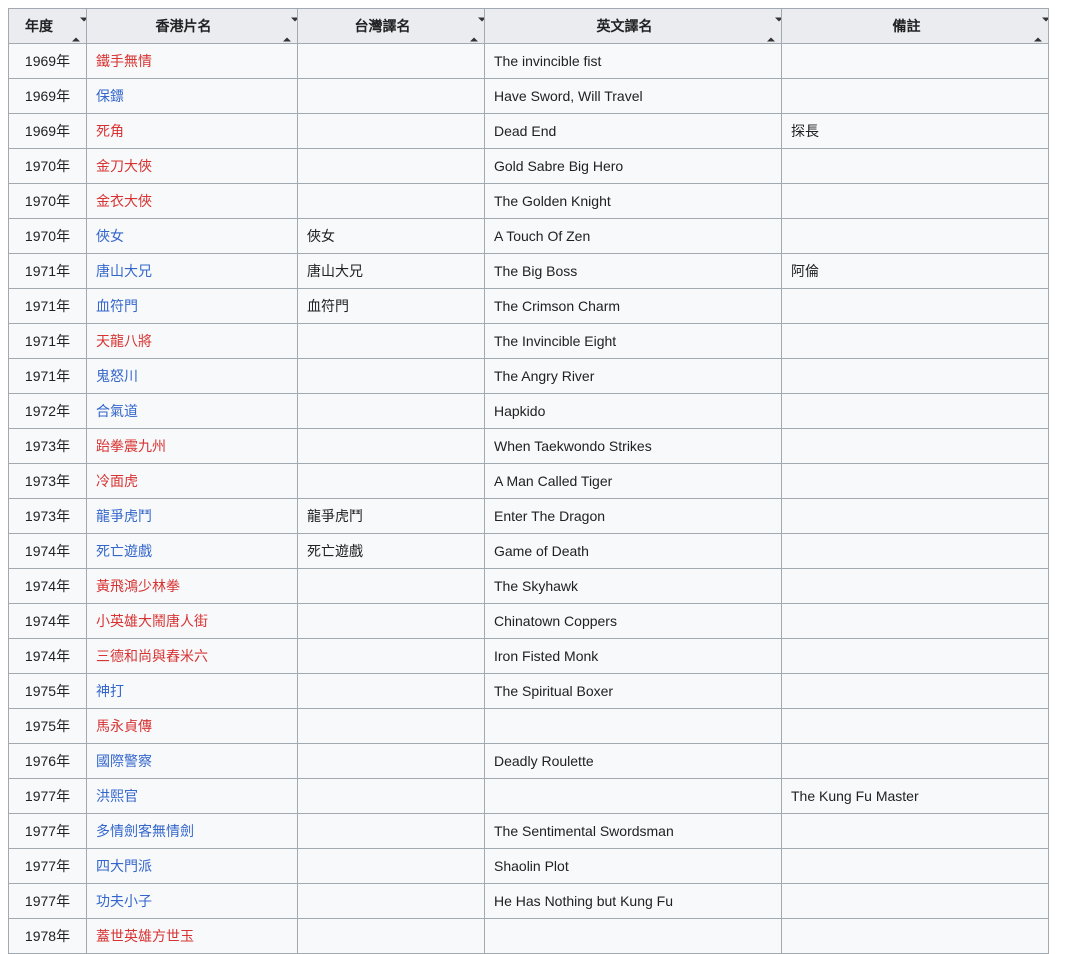 This screenshot has height=954, width=1067. What do you see at coordinates (633, 866) in the screenshot?
I see `en-title-cell: Shaolin Plot` at bounding box center [633, 866].